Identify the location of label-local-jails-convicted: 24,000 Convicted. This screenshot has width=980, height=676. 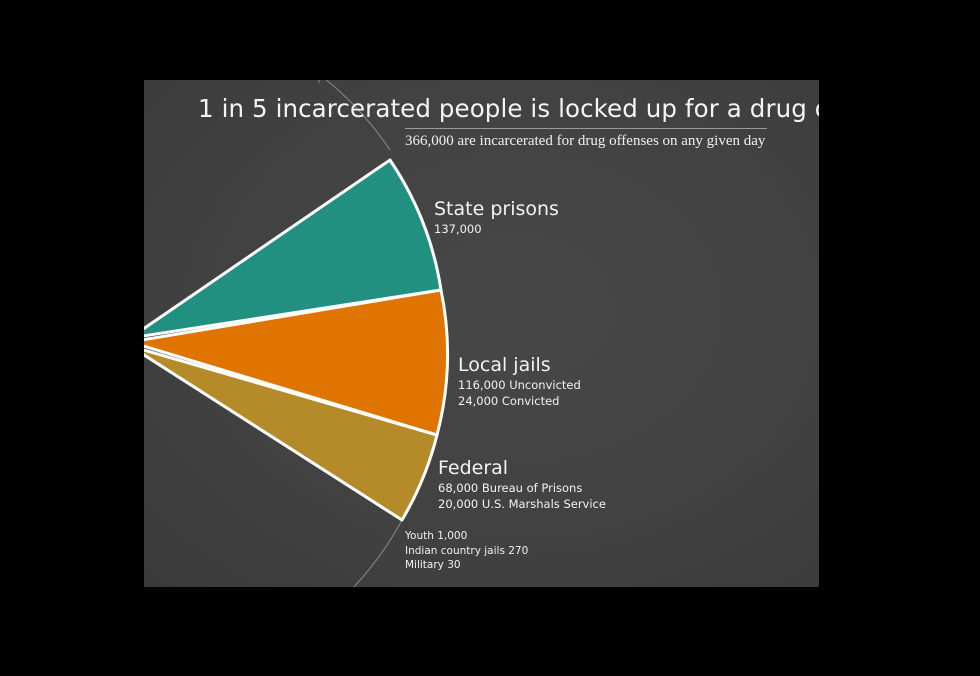
(509, 401).